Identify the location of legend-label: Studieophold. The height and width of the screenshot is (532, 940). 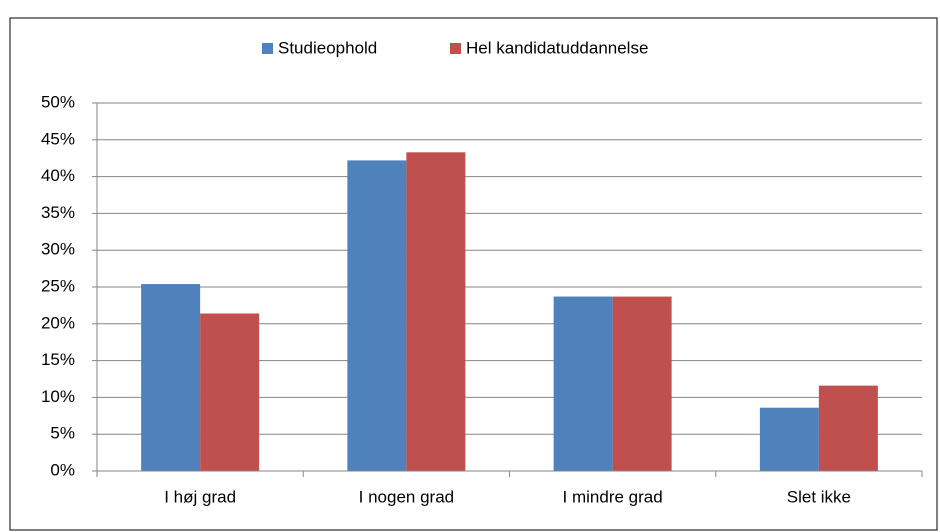
(327, 47).